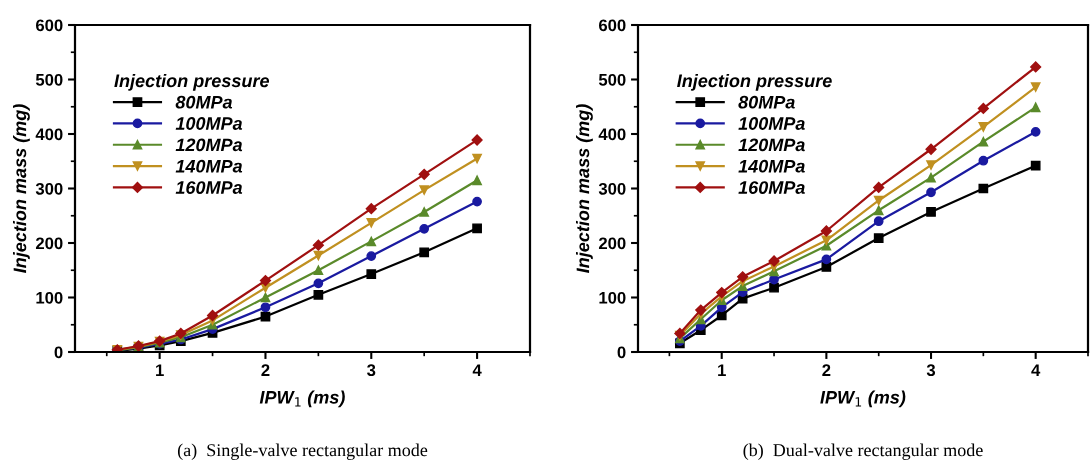 The height and width of the screenshot is (468, 1090). What do you see at coordinates (863, 451) in the screenshot?
I see `text: (b) Dual-valve rectangular mode` at bounding box center [863, 451].